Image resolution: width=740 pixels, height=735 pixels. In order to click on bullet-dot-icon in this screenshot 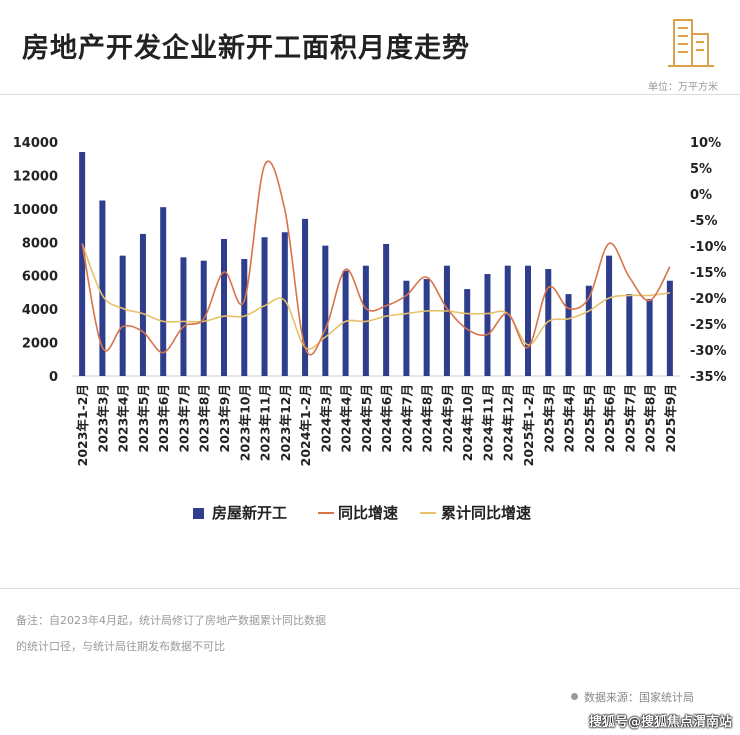, I will do `click(574, 696)`.